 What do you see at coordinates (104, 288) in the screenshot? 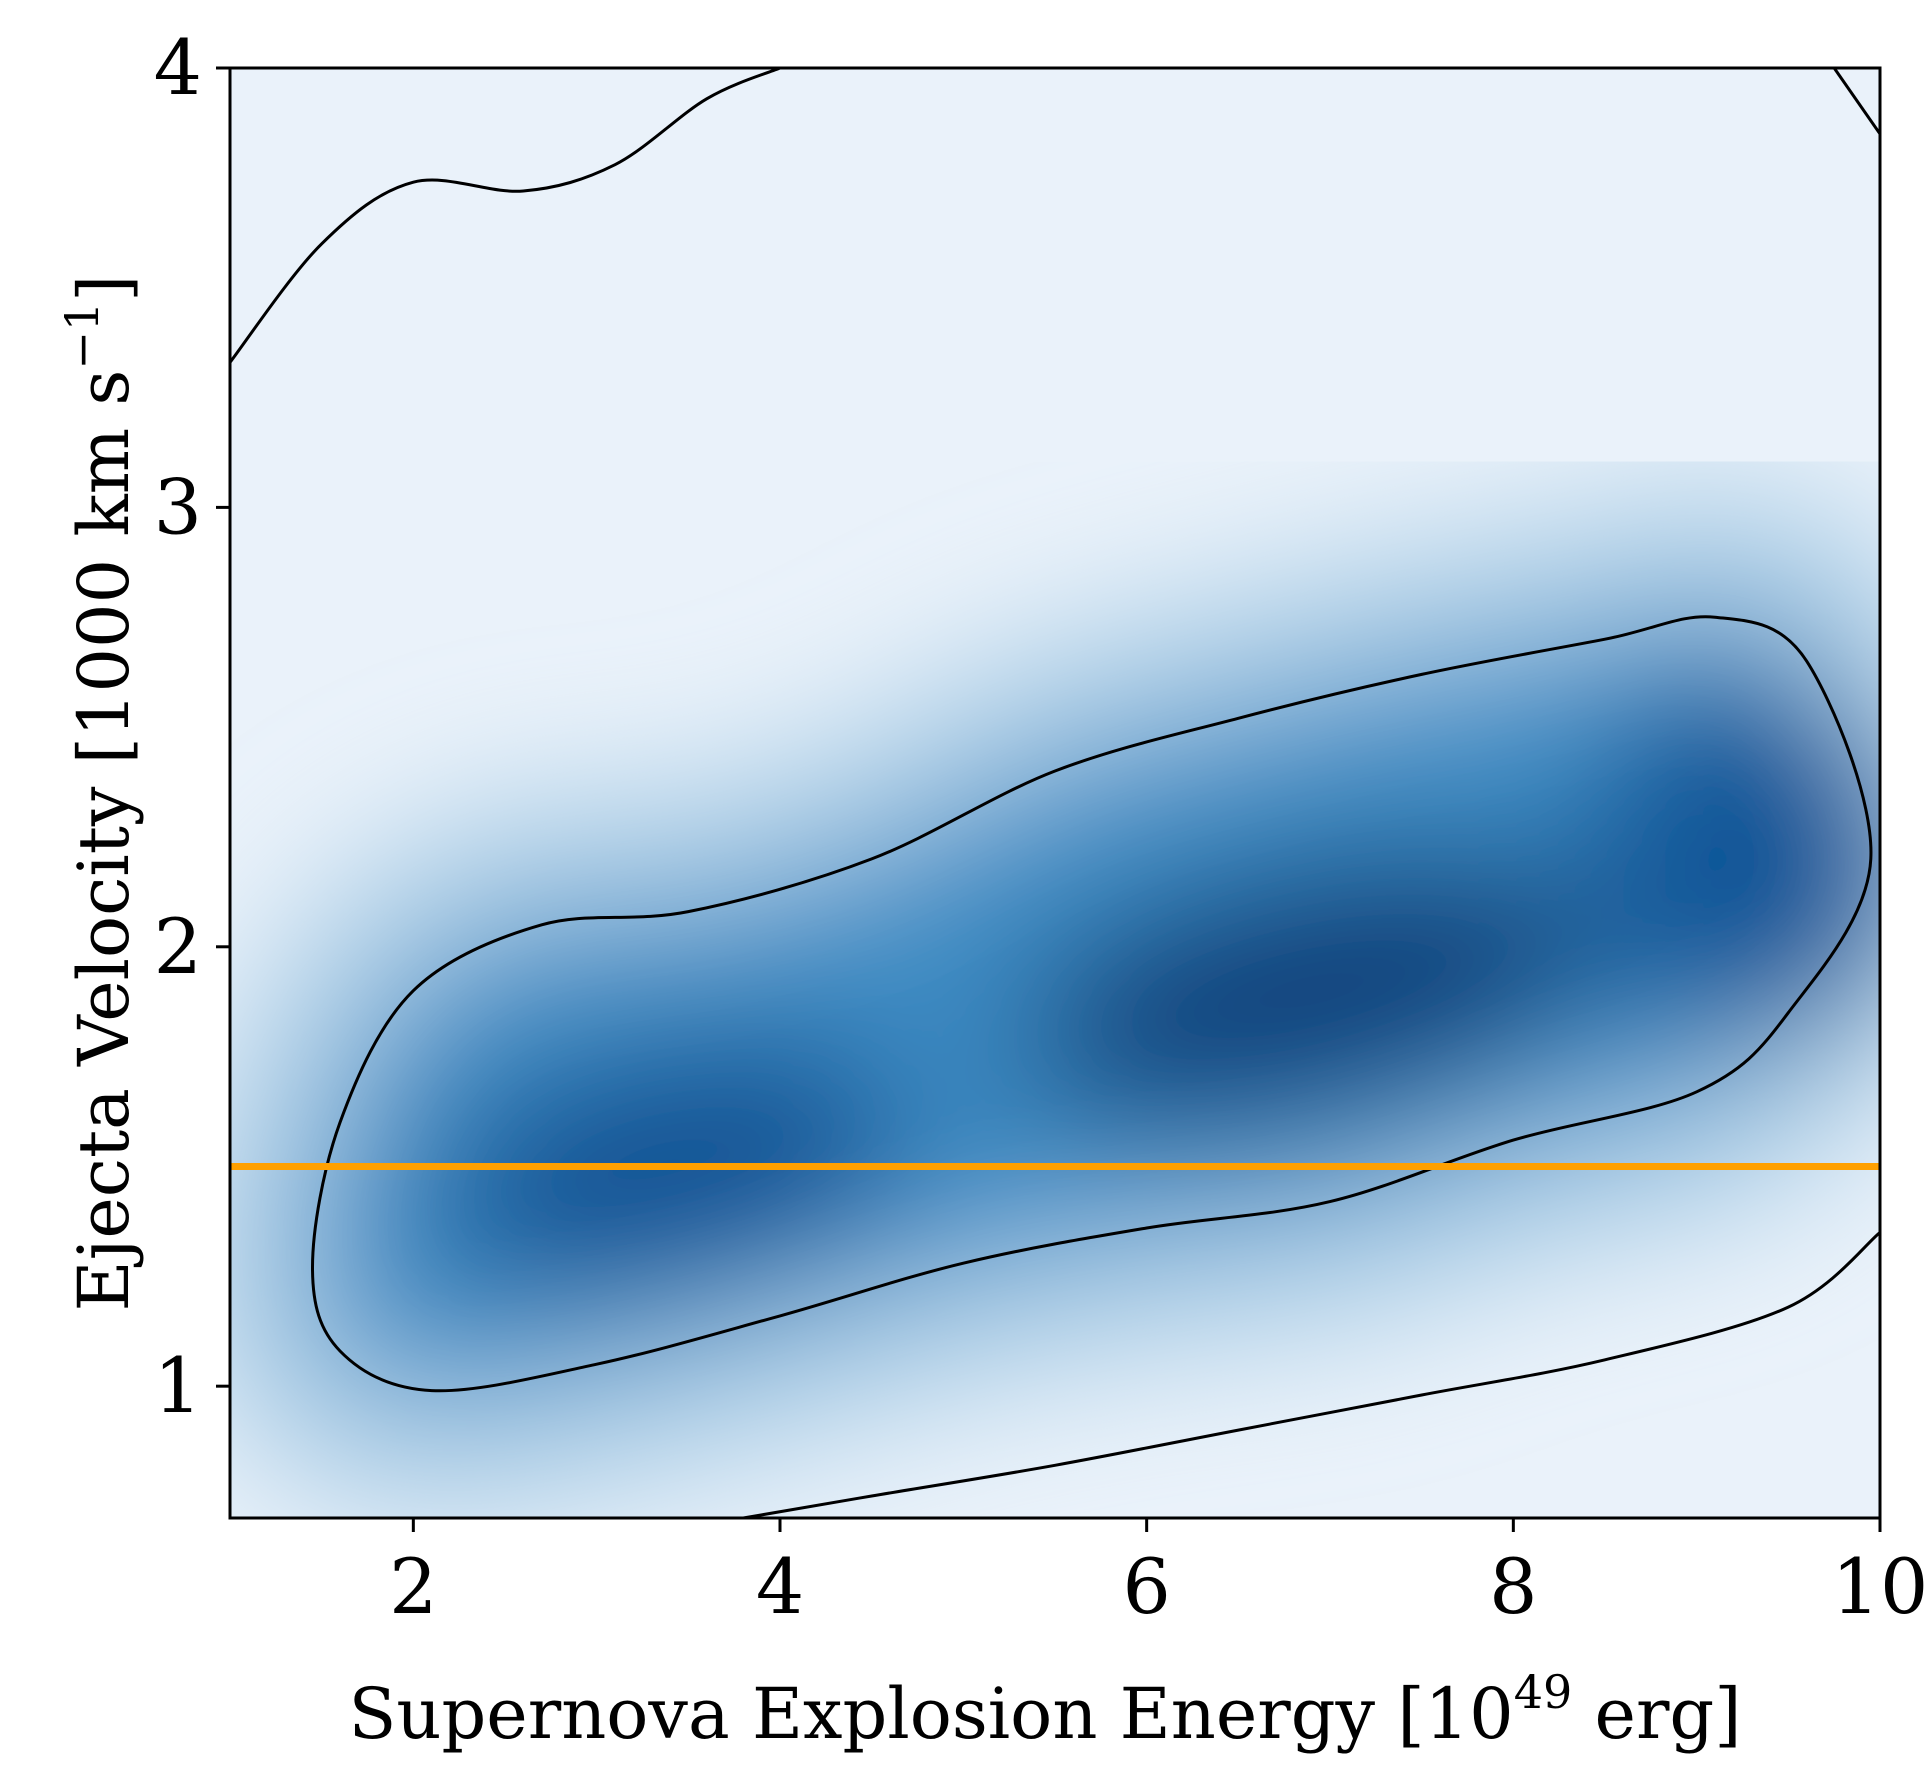
I see `y-axis-suffix: ]` at bounding box center [104, 288].